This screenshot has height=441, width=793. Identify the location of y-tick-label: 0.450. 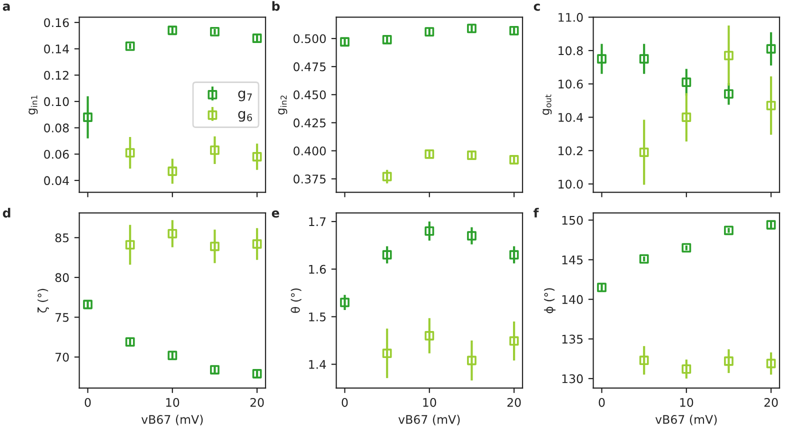
(310, 95).